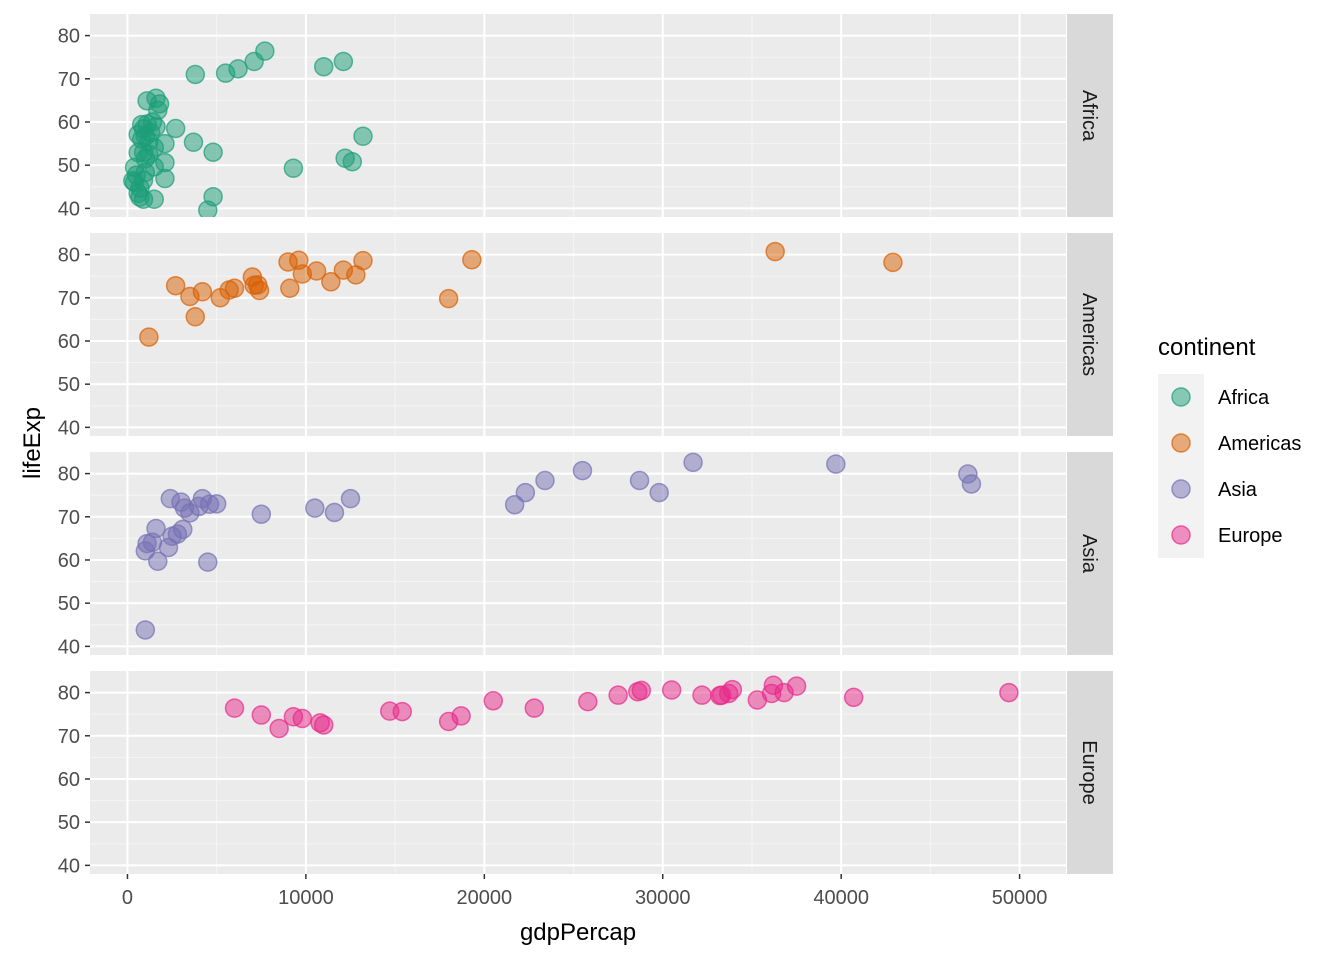  I want to click on x-axis-title: gdpPercap, so click(578, 932).